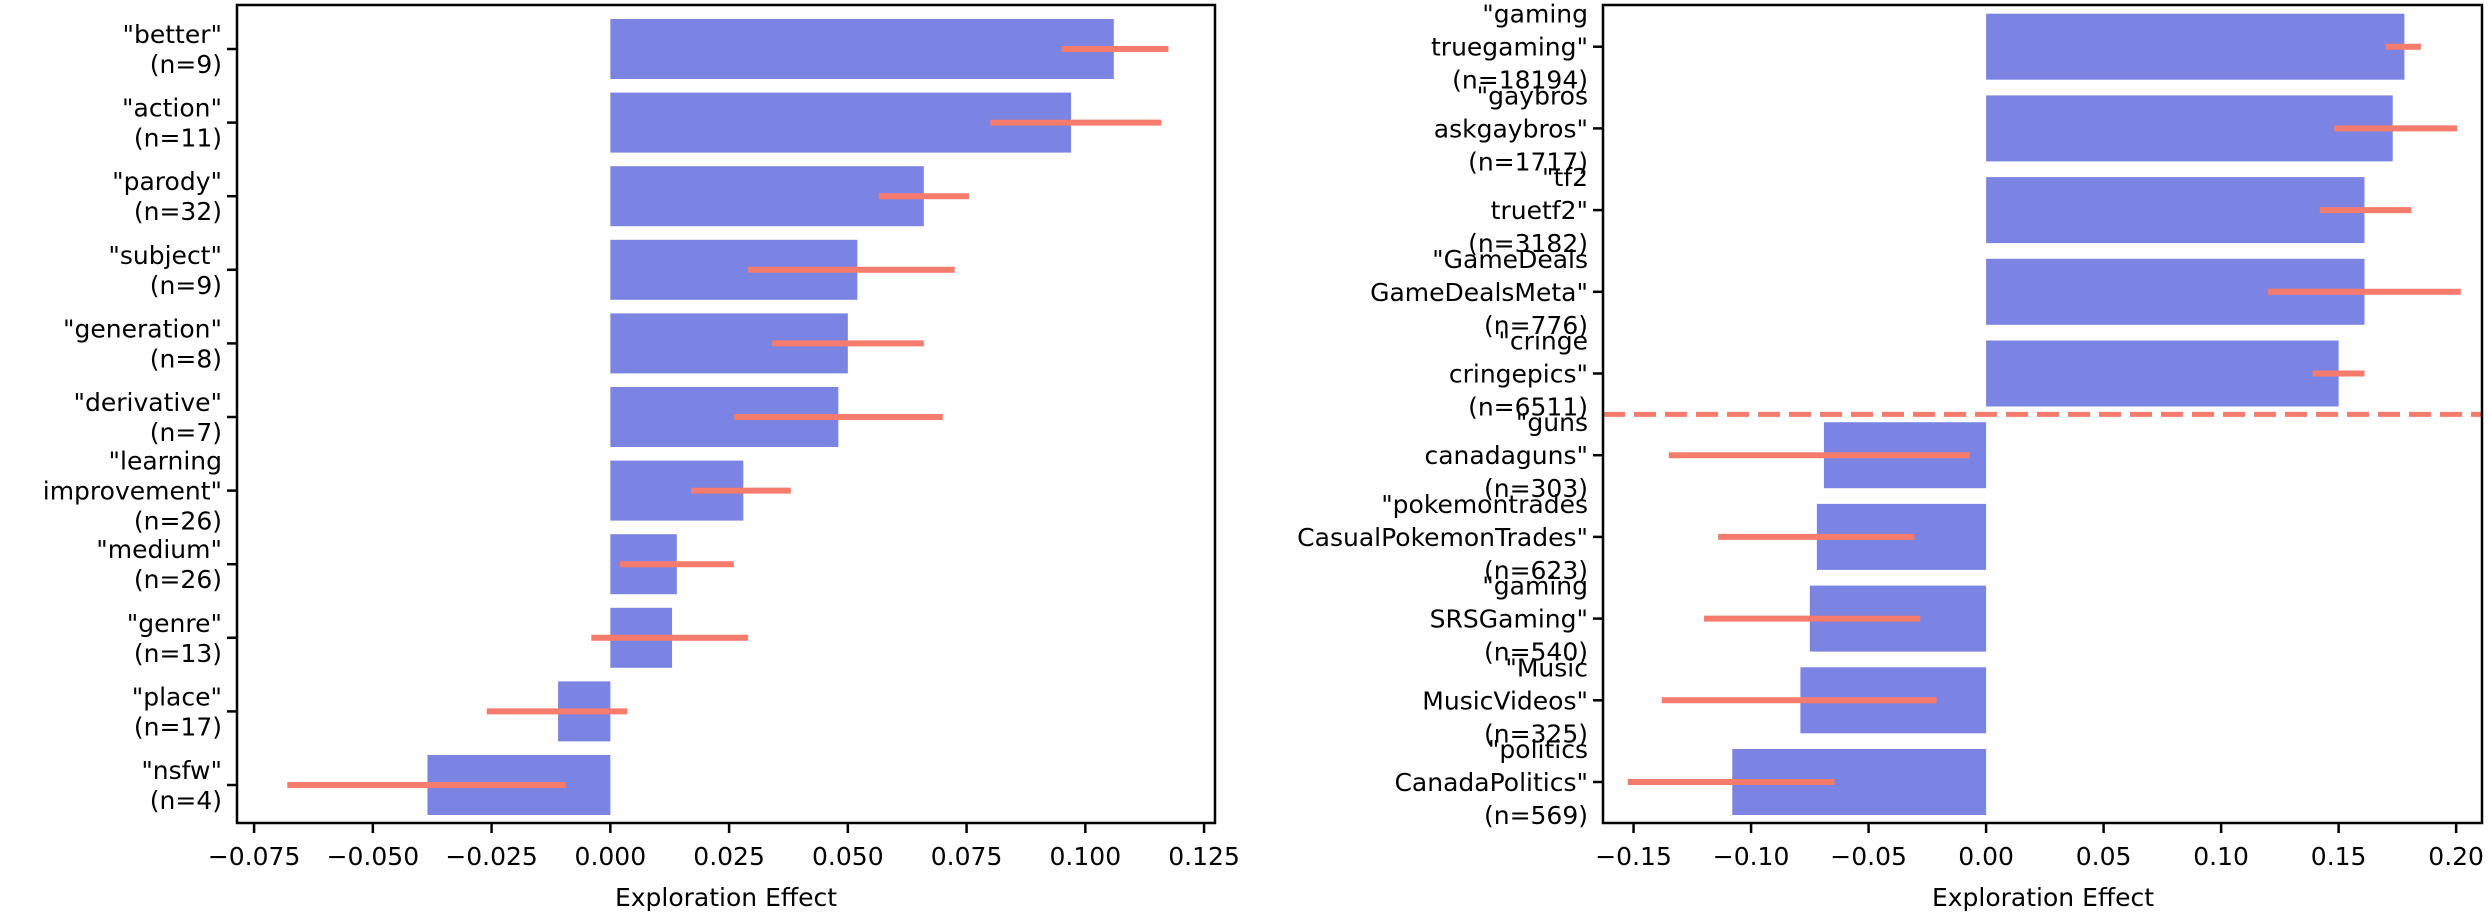 The height and width of the screenshot is (913, 2488). I want to click on category-label-line: "Music, so click(1546, 667).